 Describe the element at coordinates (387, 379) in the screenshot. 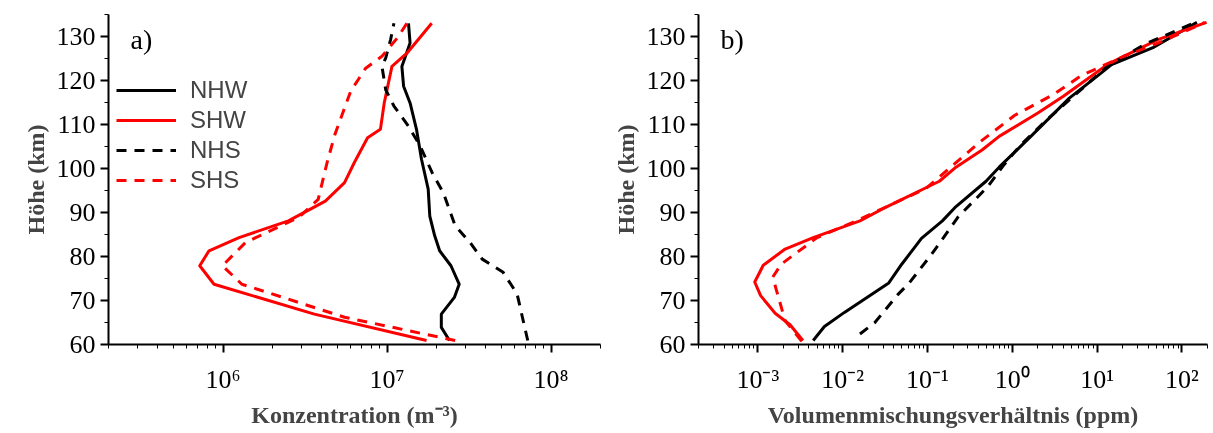

I see `x-tick-label: 10⁷` at that location.